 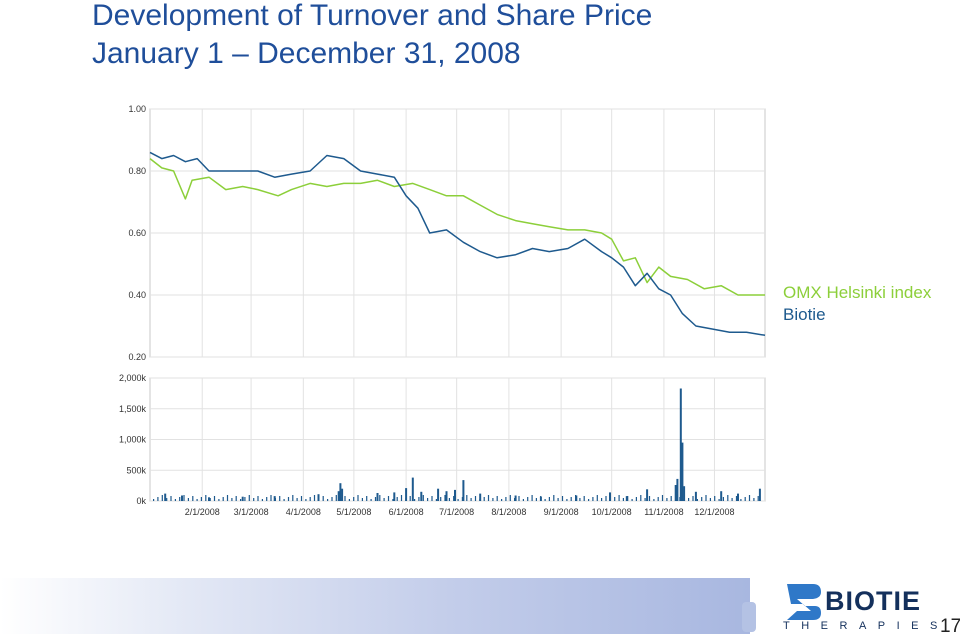 I want to click on biotie-logo: BIOTIE THERAPIES, so click(x=860, y=607).